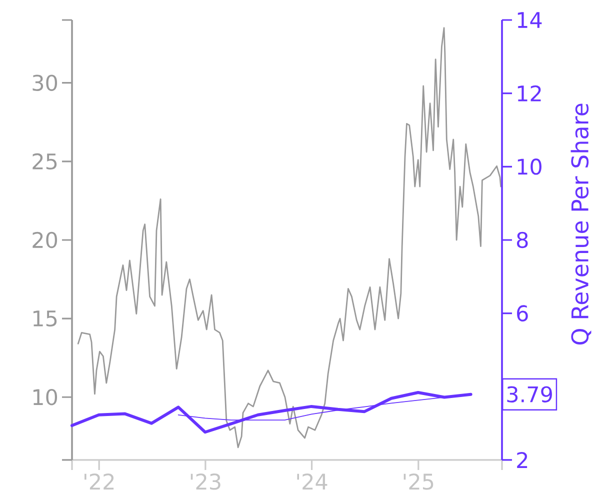  Describe the element at coordinates (45, 397) in the screenshot. I see `y-tick-label: 10` at that location.